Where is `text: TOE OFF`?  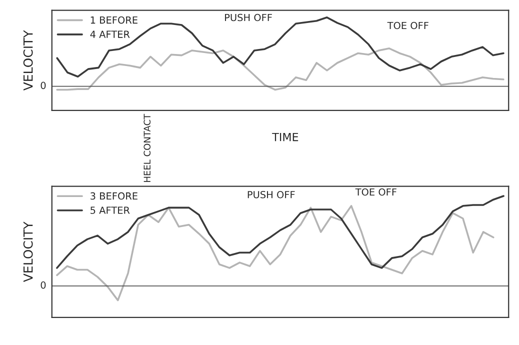 text: TOE OFF is located at coordinates (375, 192).